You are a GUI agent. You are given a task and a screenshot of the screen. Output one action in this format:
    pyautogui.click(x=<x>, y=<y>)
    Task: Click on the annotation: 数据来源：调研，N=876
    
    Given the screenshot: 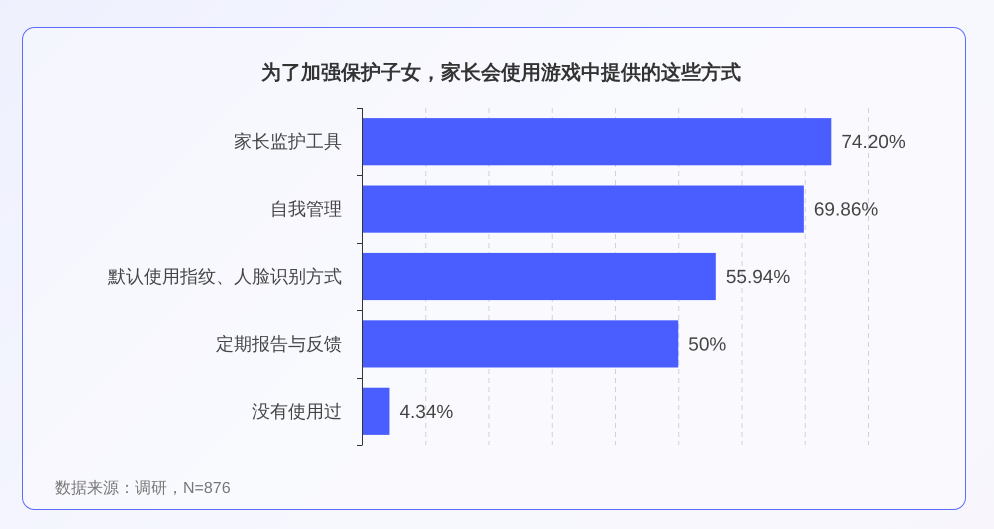 What is the action you would take?
    pyautogui.click(x=143, y=488)
    